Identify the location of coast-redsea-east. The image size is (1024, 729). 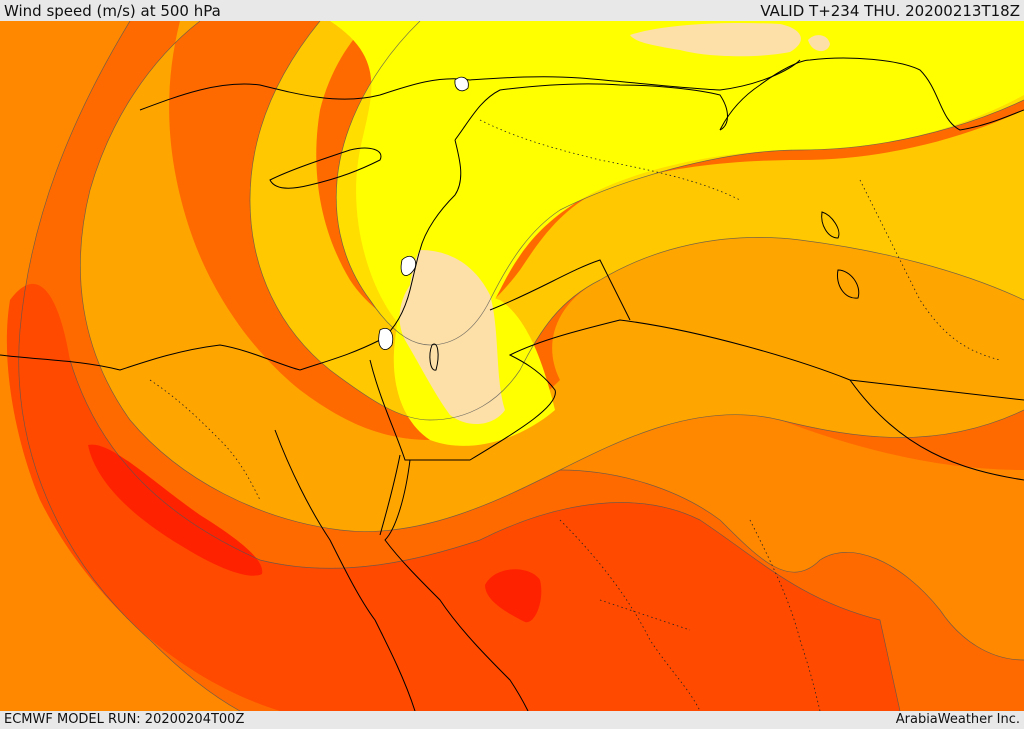
(456, 585).